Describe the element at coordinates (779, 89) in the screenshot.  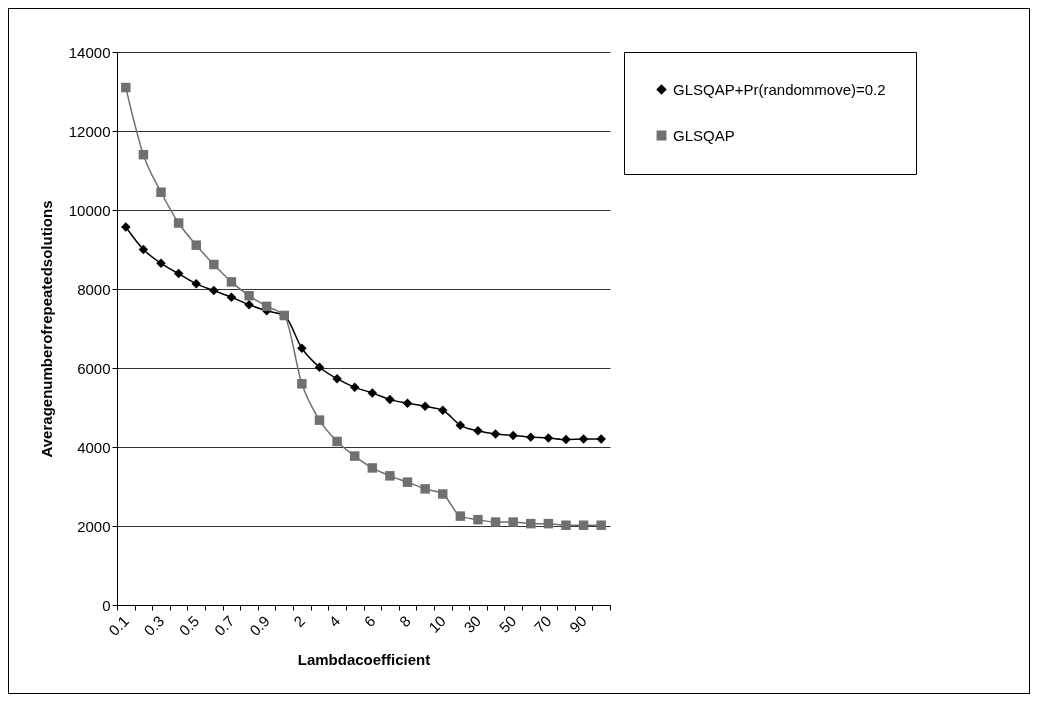
I see `legend-label: GLSQAP+Pr(randommove)=0.2` at that location.